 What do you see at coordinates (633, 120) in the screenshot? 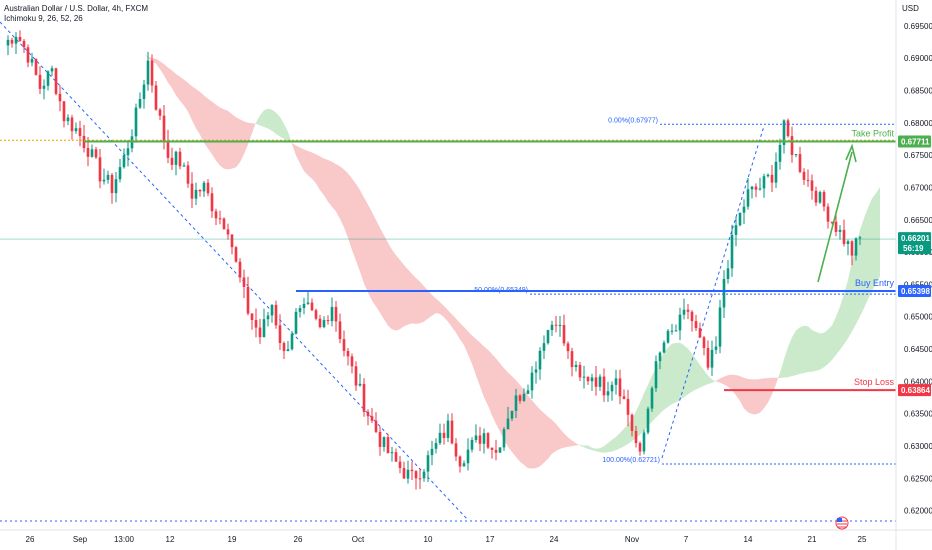
I see `fib-label: 0.00%(0.67977)` at bounding box center [633, 120].